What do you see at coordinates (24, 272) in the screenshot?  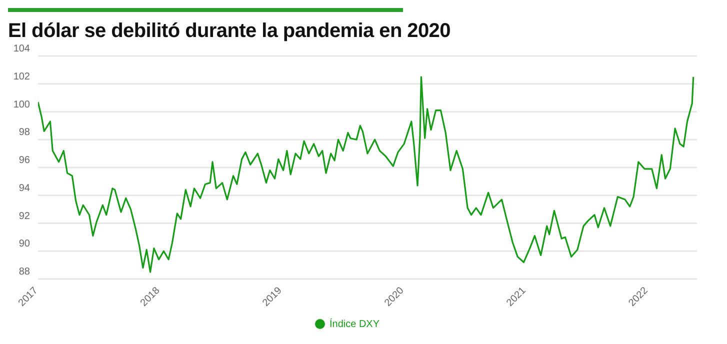 I see `y-tick-label: 88` at bounding box center [24, 272].